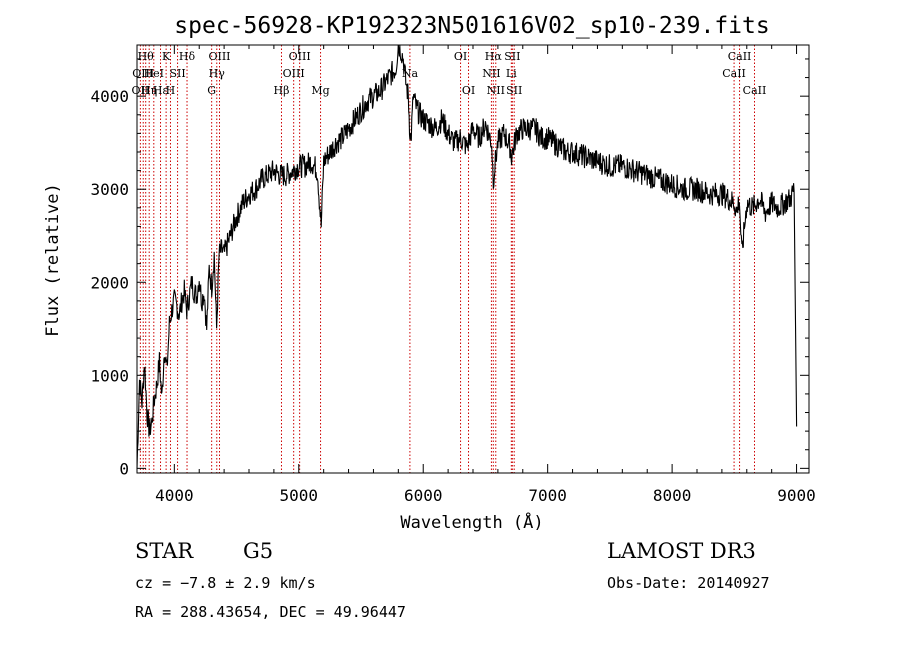  What do you see at coordinates (299, 495) in the screenshot?
I see `x-tick-label: 5000` at bounding box center [299, 495].